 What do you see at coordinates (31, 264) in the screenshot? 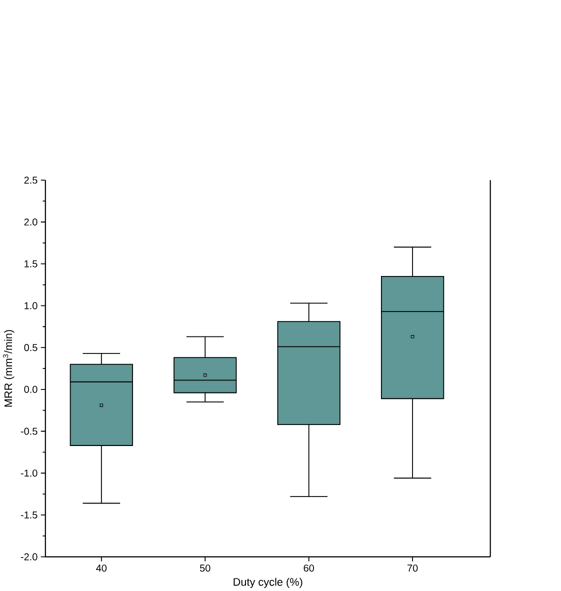
I see `y-tick-label: 1.5` at bounding box center [31, 264].